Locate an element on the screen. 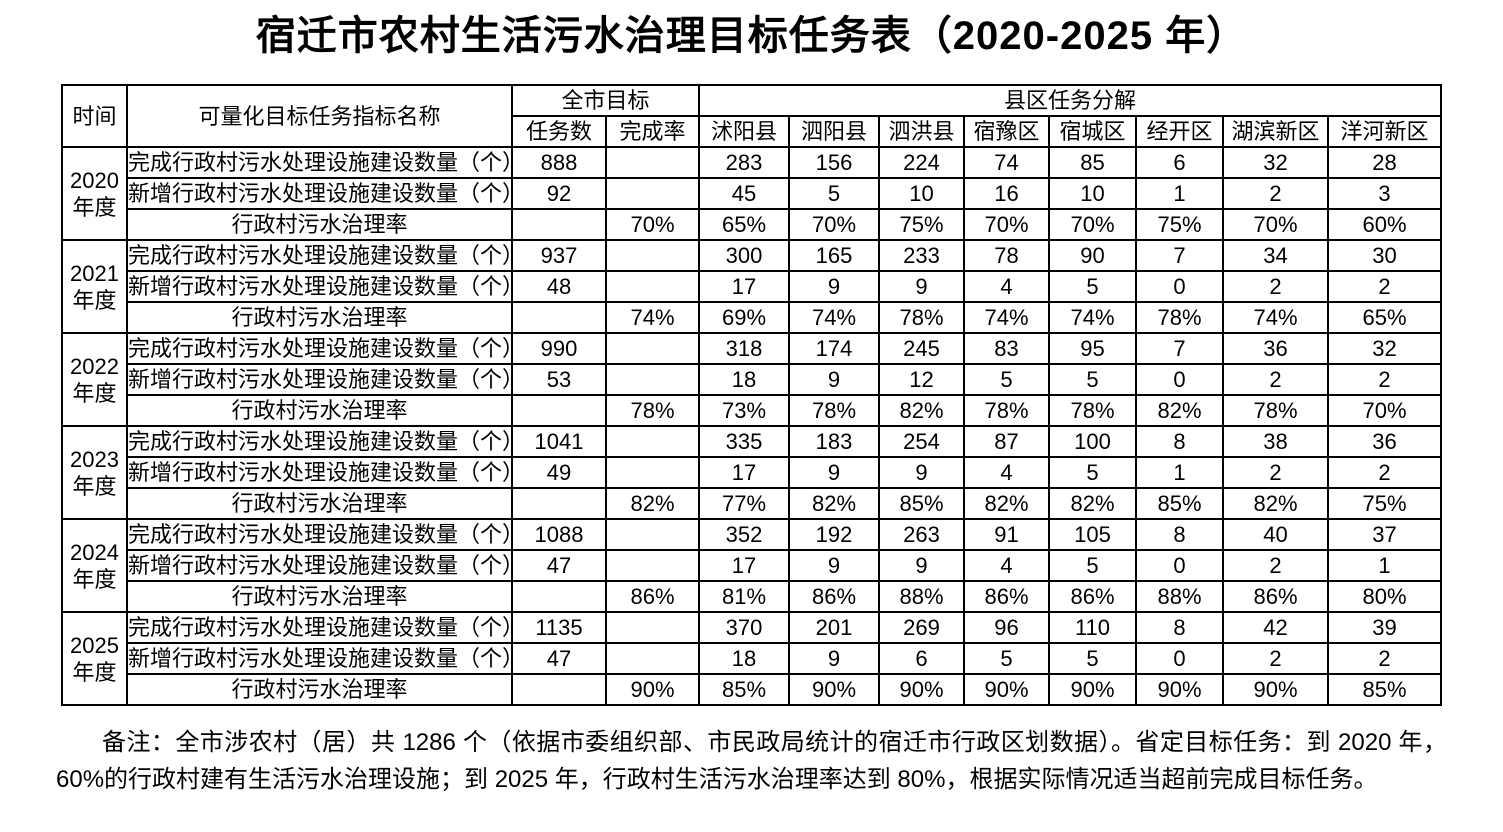 The width and height of the screenshot is (1503, 832). county-value-cell: 269 is located at coordinates (921, 627).